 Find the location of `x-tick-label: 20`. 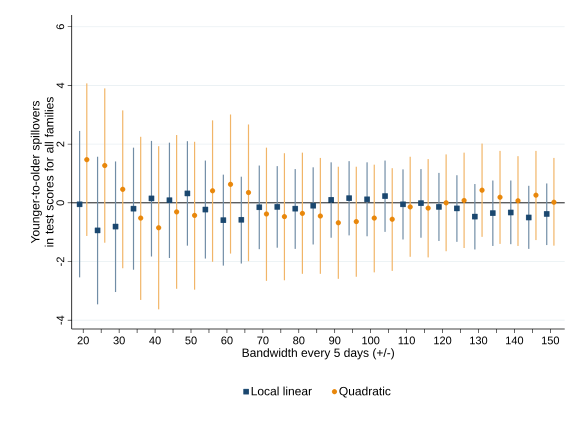

x-tick-label: 20 is located at coordinates (83, 340).